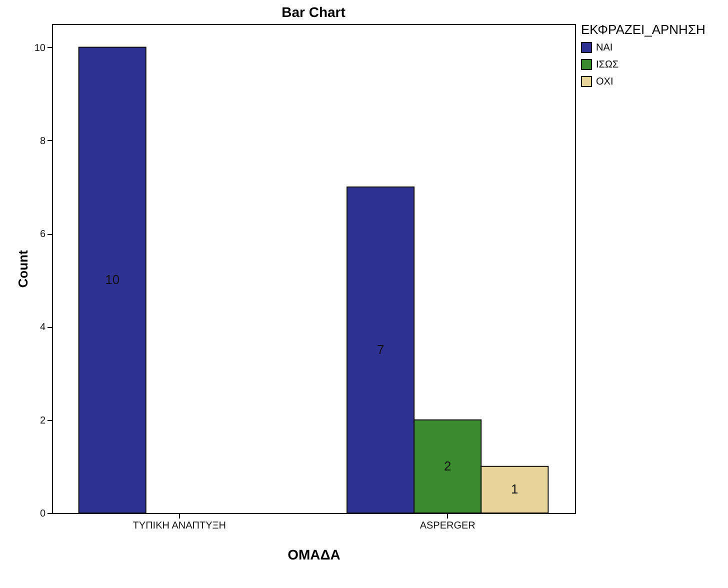 The height and width of the screenshot is (588, 728). Describe the element at coordinates (112, 280) in the screenshot. I see `data-label: 10` at that location.